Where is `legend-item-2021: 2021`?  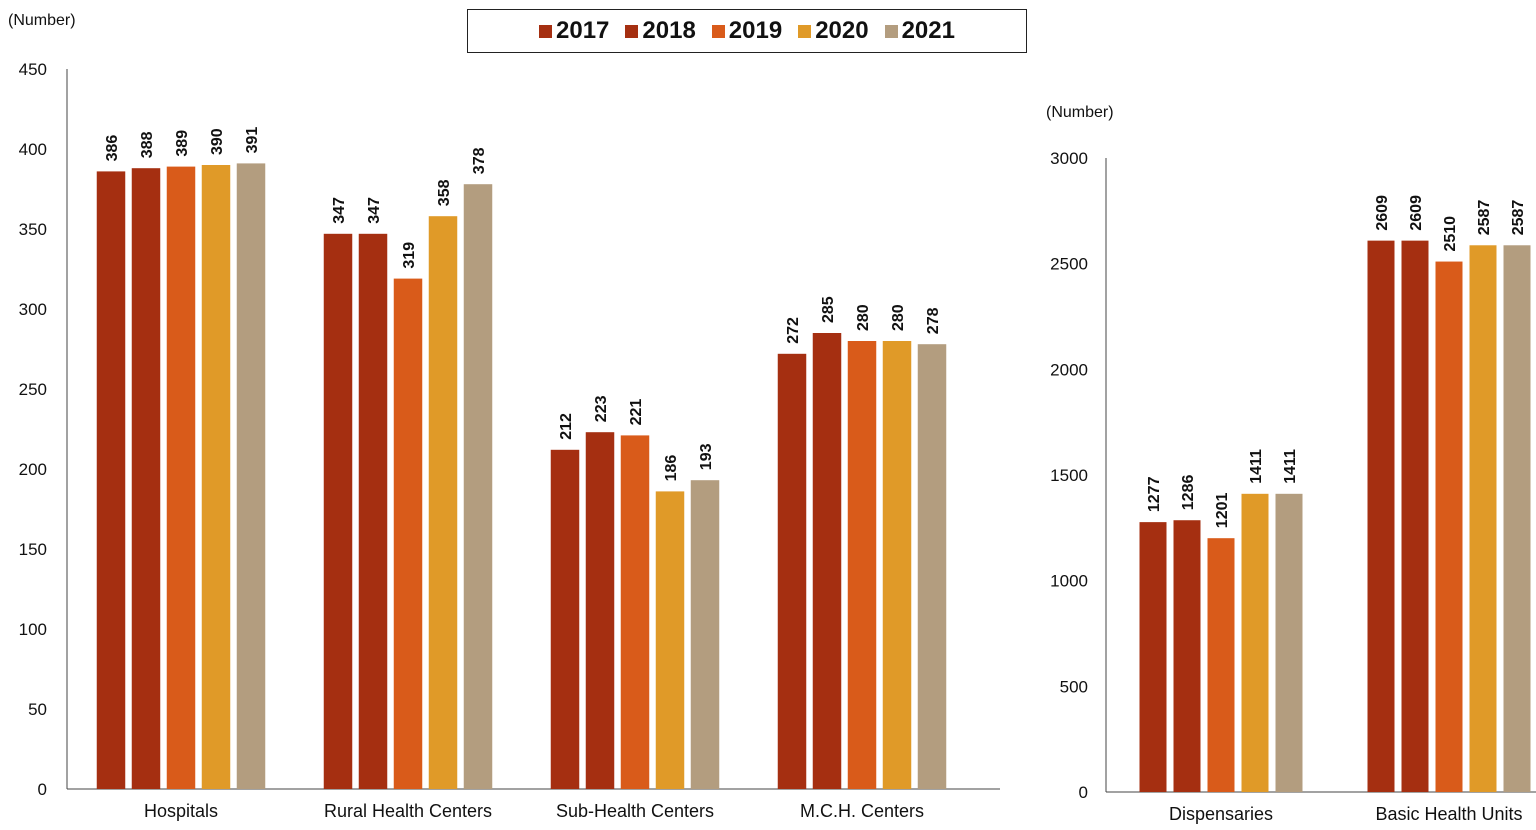 legend-item-2021: 2021 is located at coordinates (919, 31).